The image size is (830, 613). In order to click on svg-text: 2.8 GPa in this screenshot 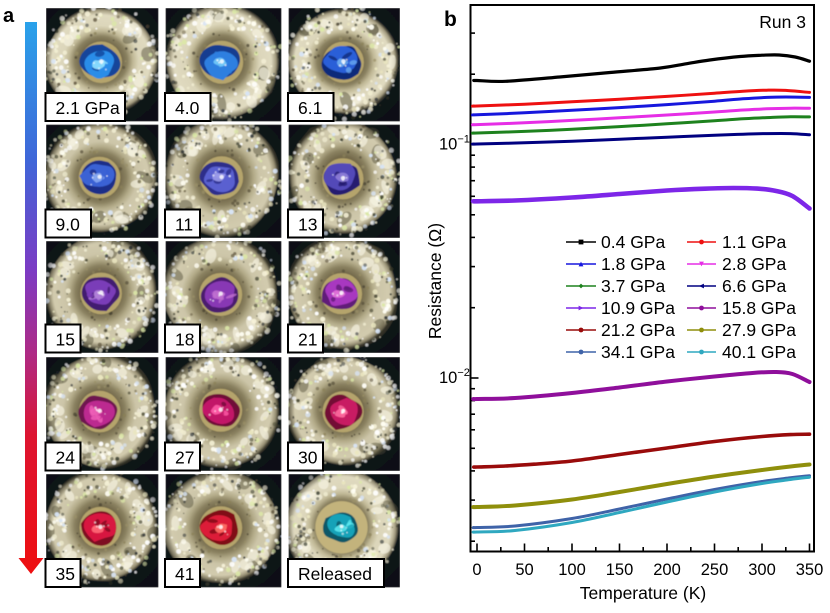, I will do `click(754, 264)`.